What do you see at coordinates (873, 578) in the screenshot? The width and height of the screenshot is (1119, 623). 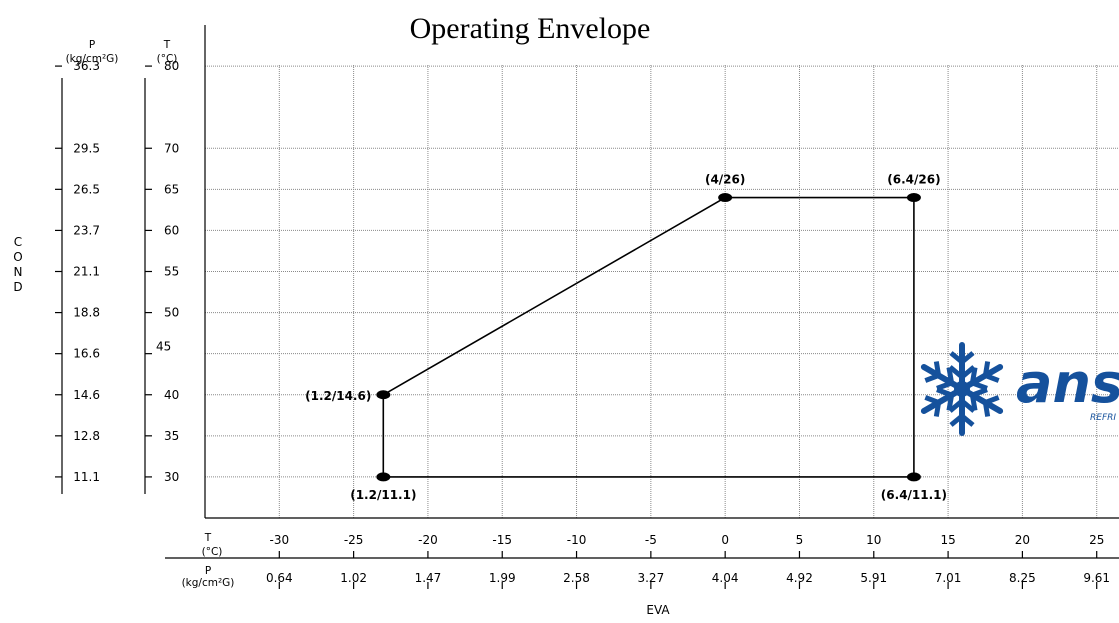 I see `x-p-tick-label: 5.91` at bounding box center [873, 578].